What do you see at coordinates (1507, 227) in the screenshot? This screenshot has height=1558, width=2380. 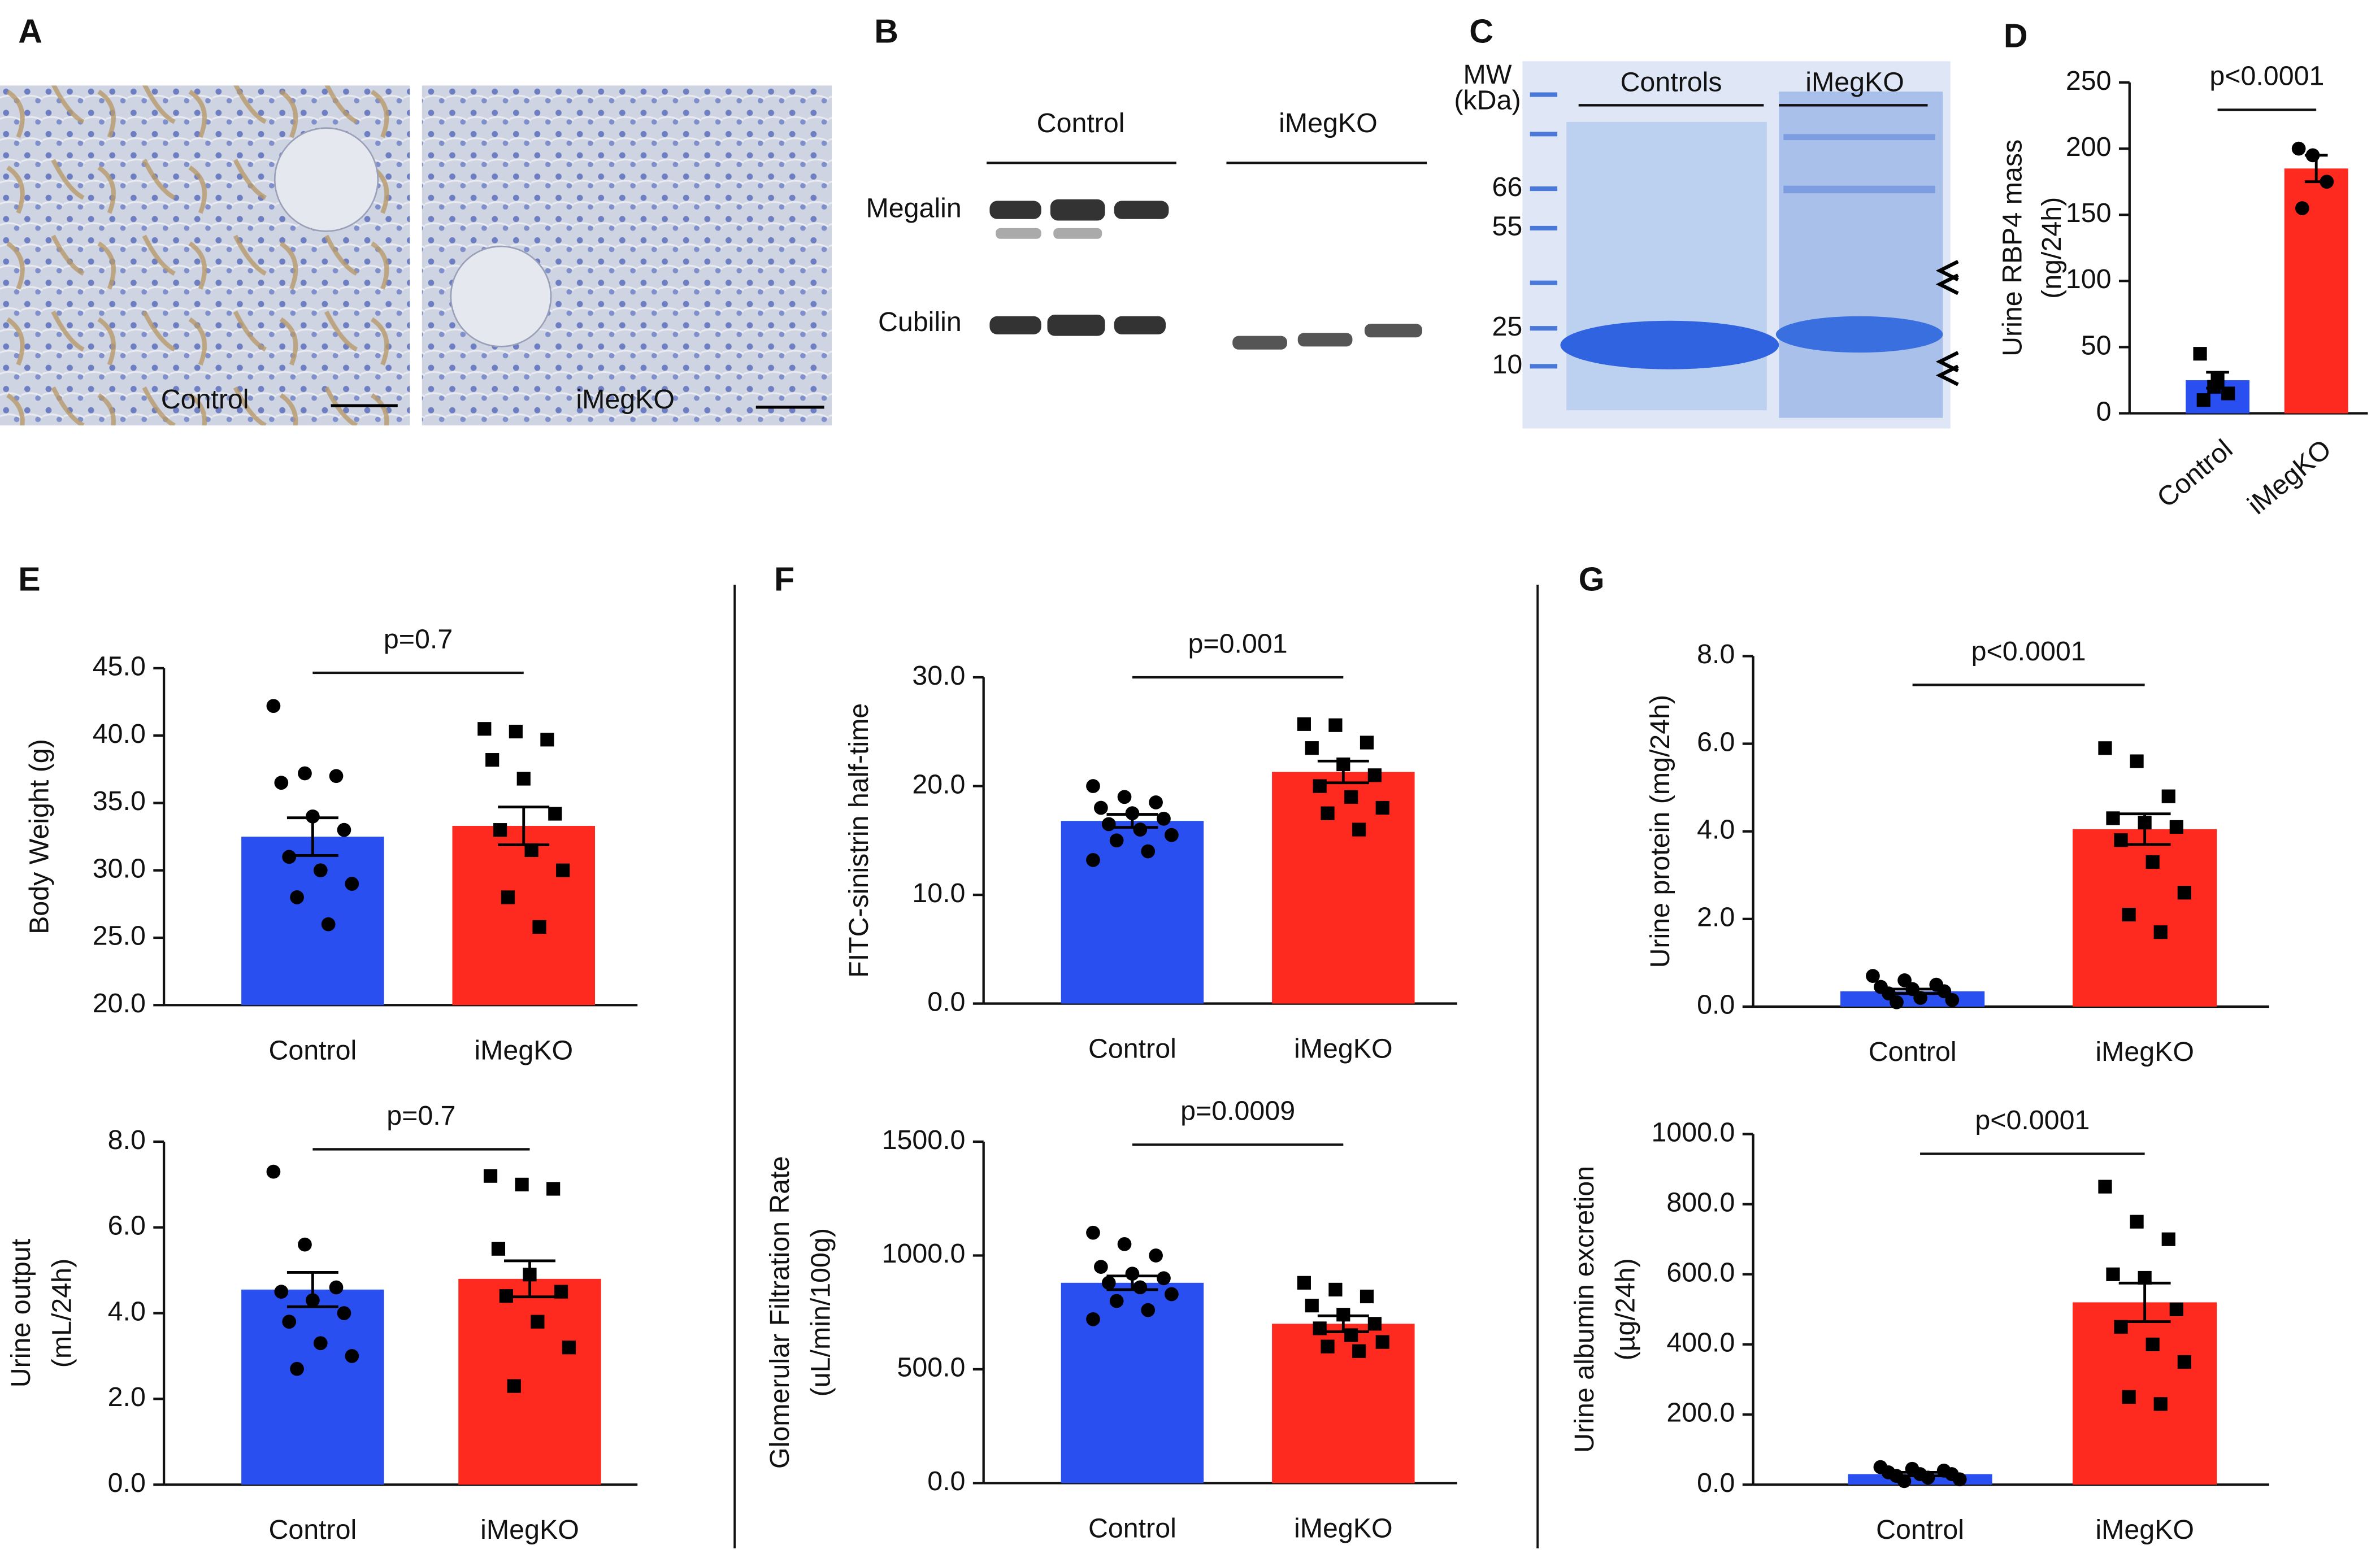 I see `mw-tick: 55` at bounding box center [1507, 227].